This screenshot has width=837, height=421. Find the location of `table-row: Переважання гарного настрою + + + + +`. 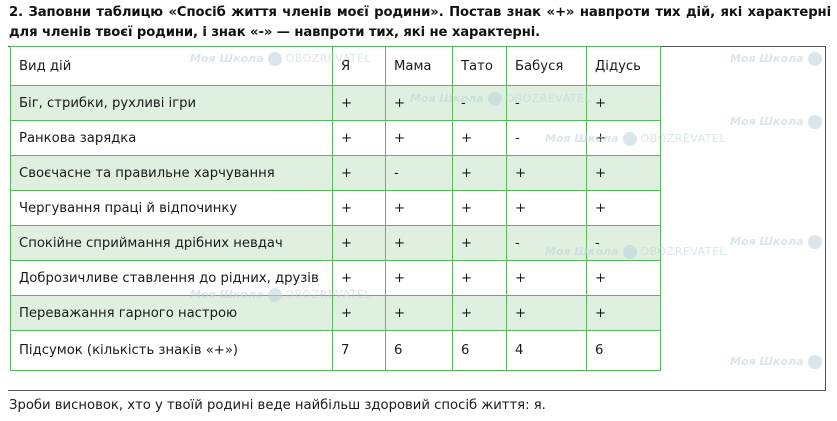

table-row: Переважання гарного настрою + + + + + is located at coordinates (335, 313).